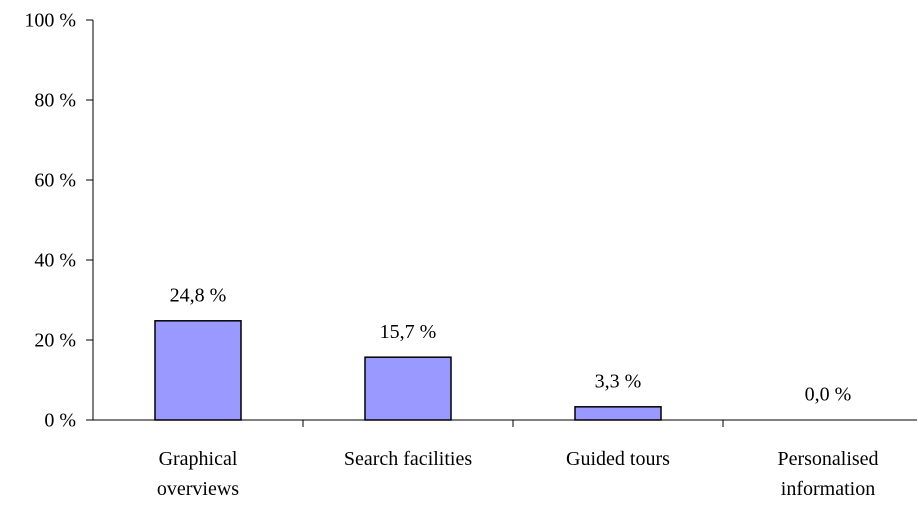 Image resolution: width=918 pixels, height=507 pixels. Describe the element at coordinates (55, 341) in the screenshot. I see `y-tick-label: 20 %` at that location.